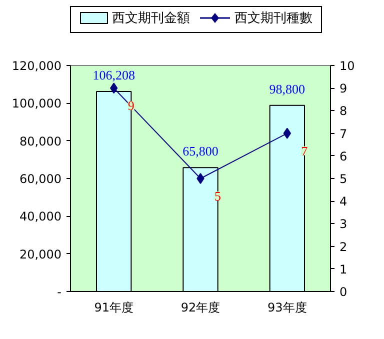  What do you see at coordinates (347, 66) in the screenshot?
I see `y2-tick-label: 10` at bounding box center [347, 66].